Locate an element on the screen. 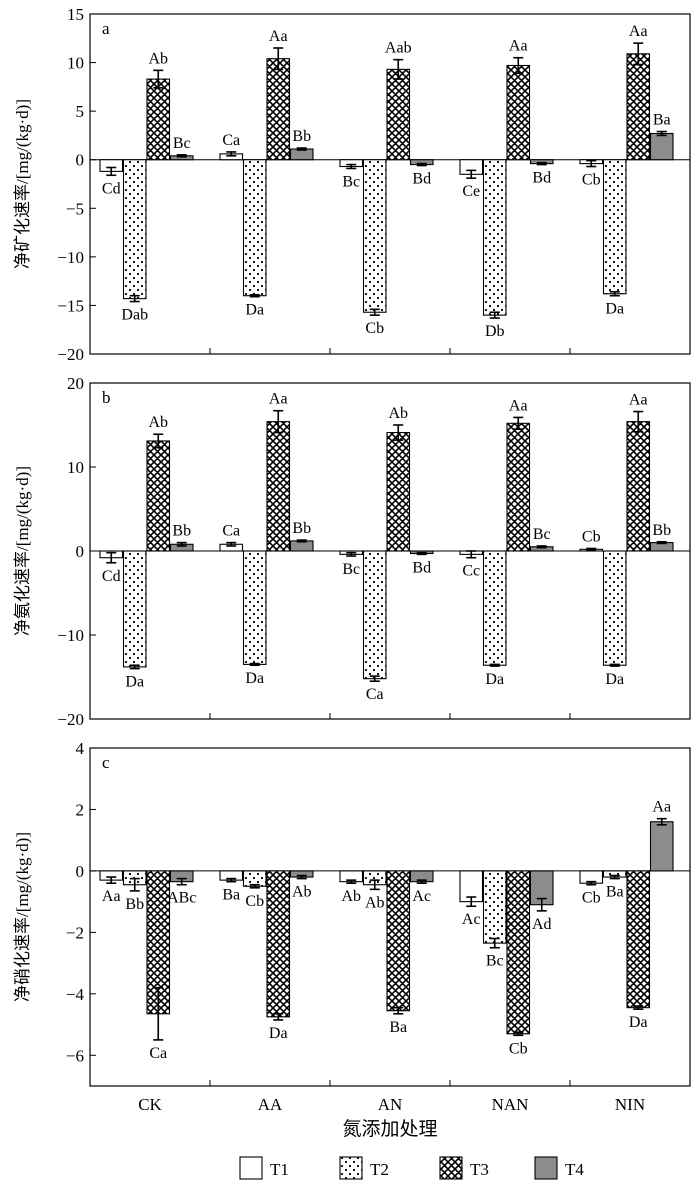  panel-label: c is located at coordinates (106, 762).